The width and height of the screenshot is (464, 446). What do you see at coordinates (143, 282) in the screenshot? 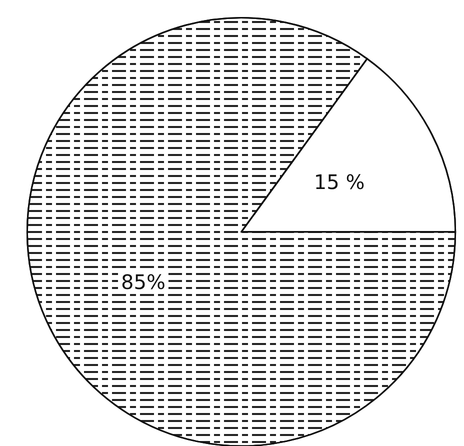
I see `data-label: 85%` at bounding box center [143, 282].